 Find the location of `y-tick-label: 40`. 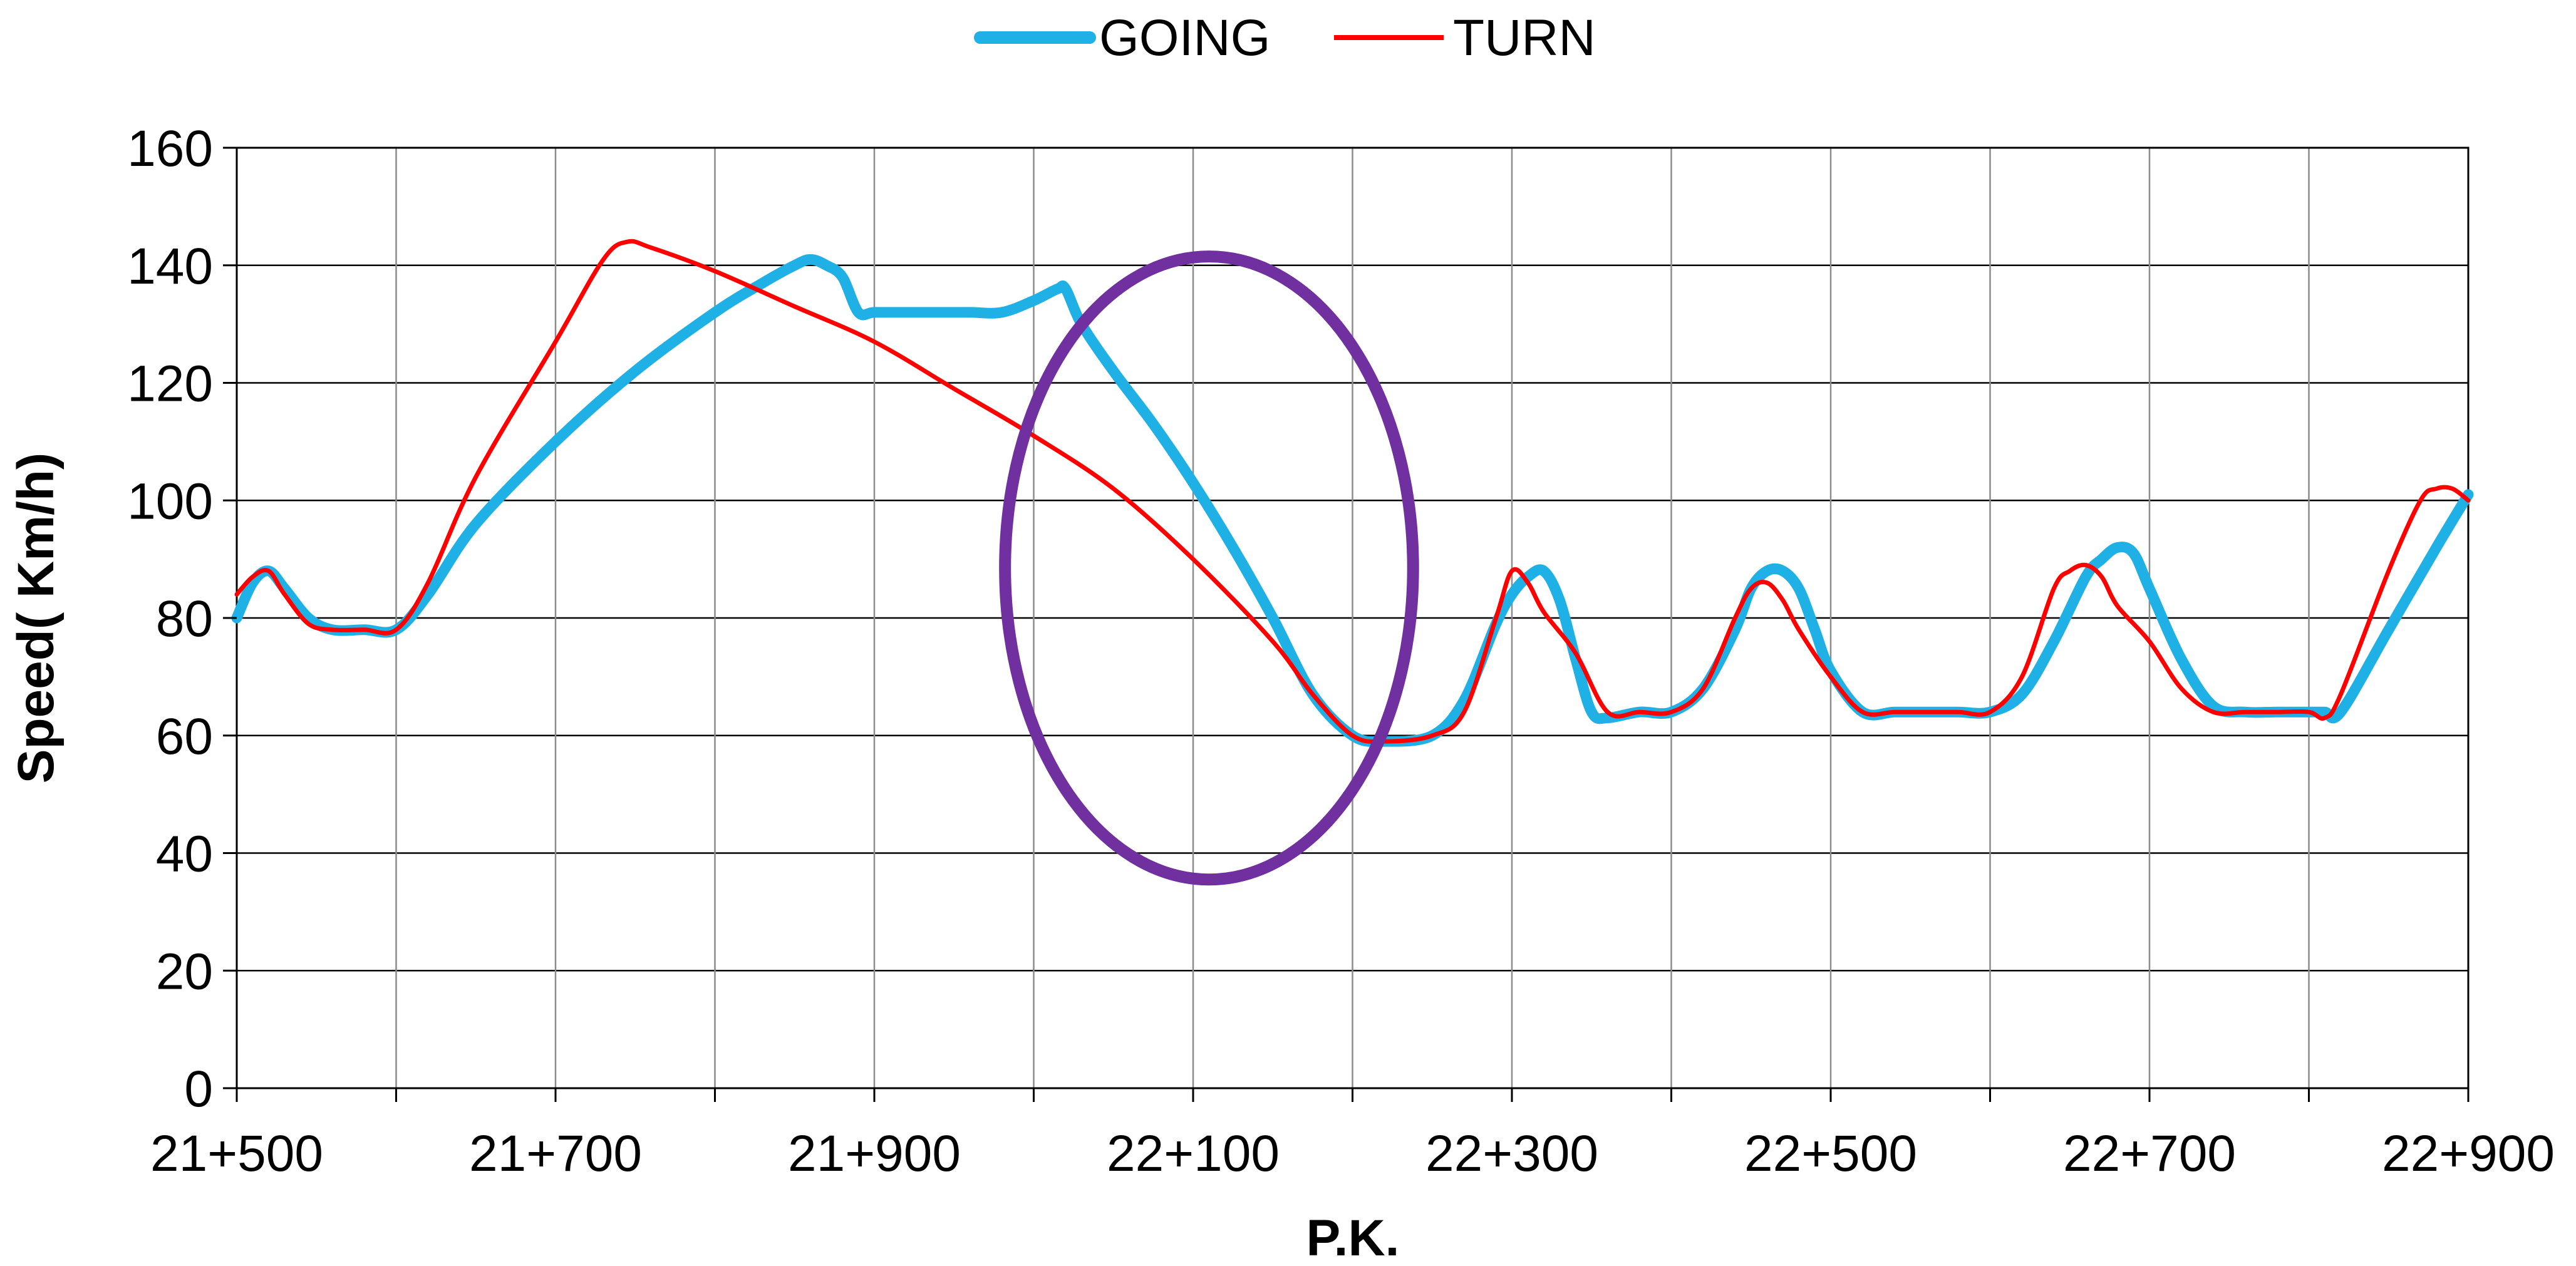

y-tick-label: 40 is located at coordinates (184, 854).